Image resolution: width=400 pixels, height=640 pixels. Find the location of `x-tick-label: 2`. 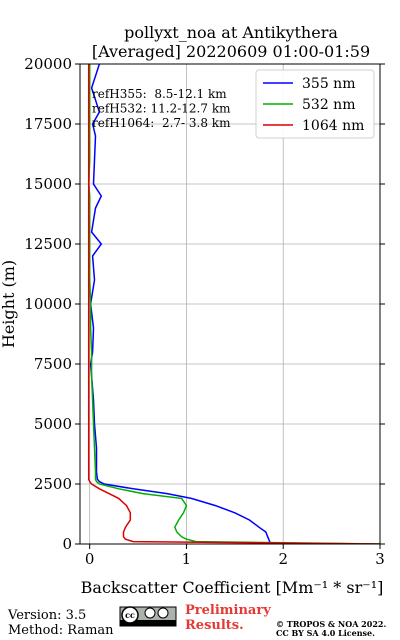

x-tick-label: 2 is located at coordinates (283, 559).